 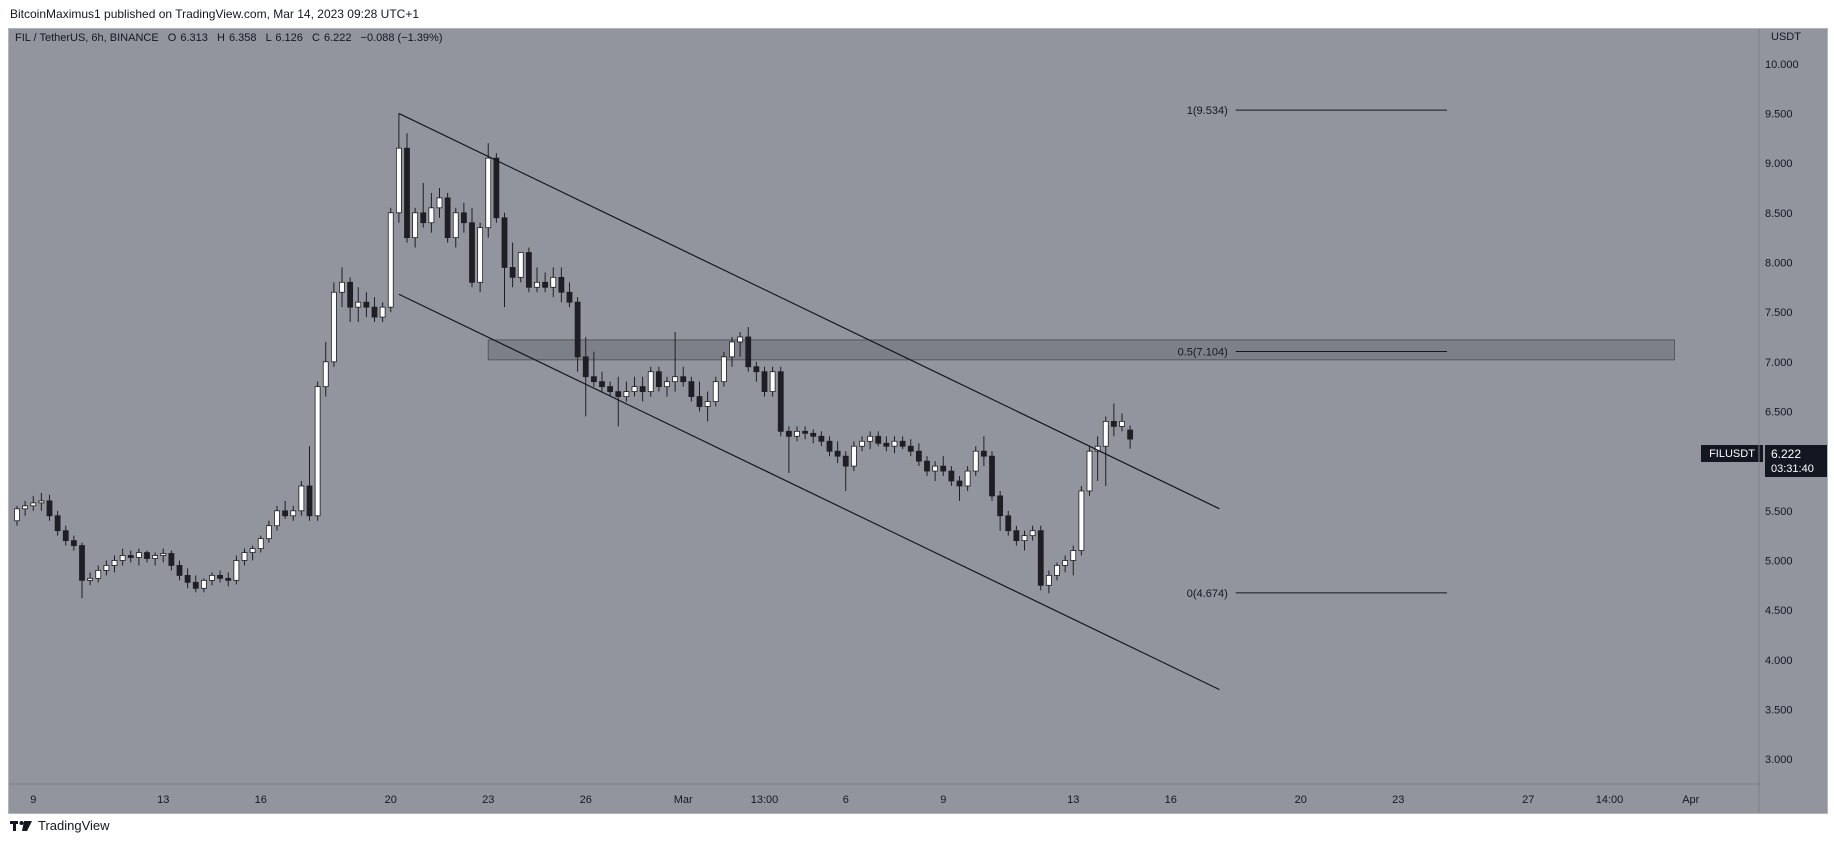 What do you see at coordinates (1779, 114) in the screenshot?
I see `y-tick-label: 9.500` at bounding box center [1779, 114].